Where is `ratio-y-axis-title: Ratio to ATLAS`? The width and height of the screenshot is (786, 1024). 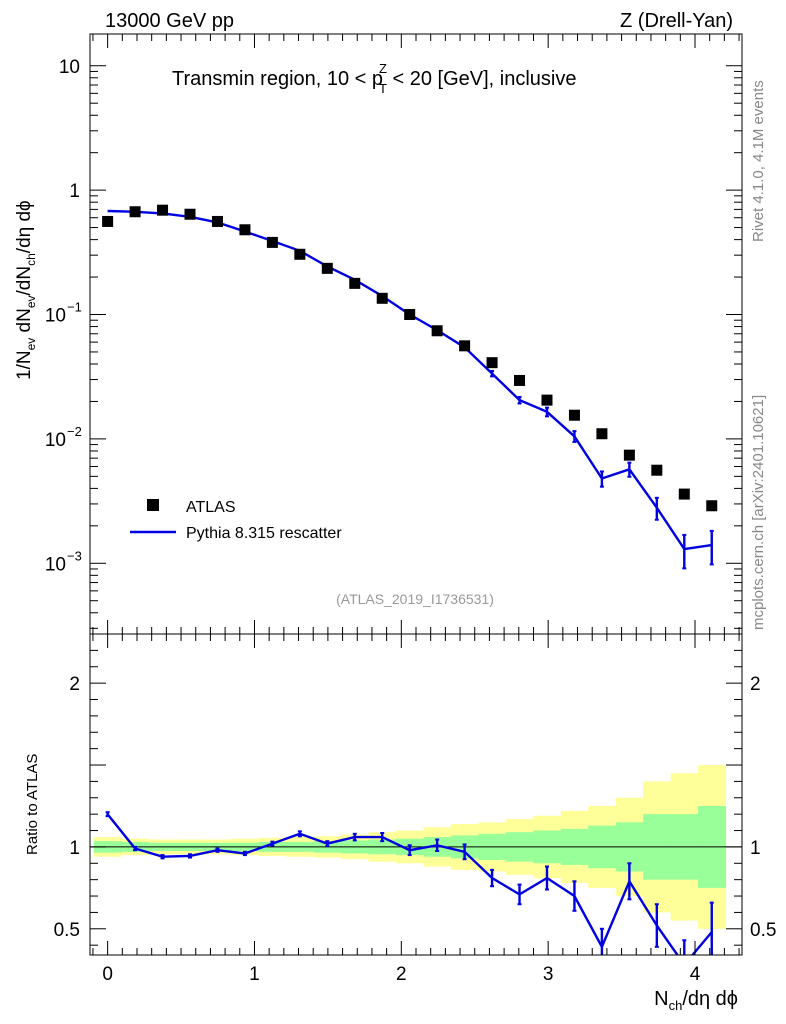 ratio-y-axis-title: Ratio to ATLAS is located at coordinates (32, 804).